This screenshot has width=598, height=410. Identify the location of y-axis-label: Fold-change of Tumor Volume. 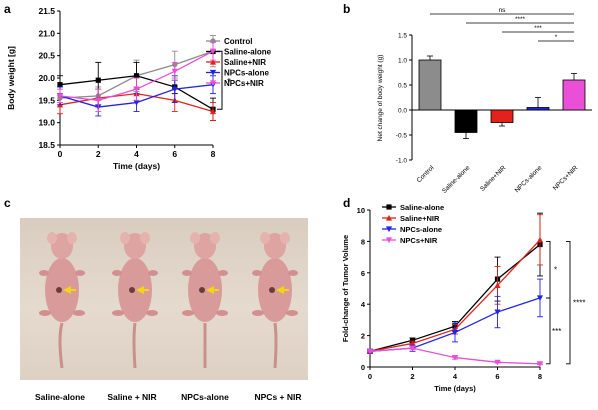
(345, 288).